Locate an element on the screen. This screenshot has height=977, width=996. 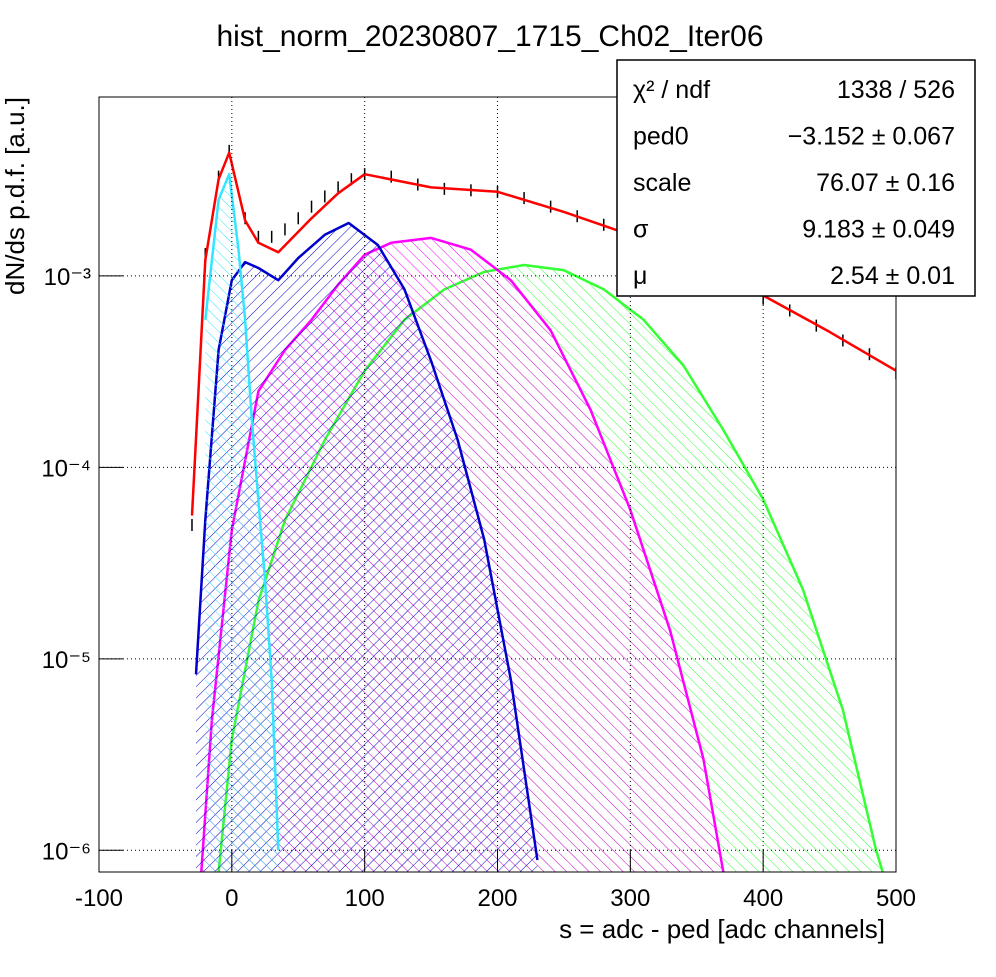
y-tick-label: 10⁻⁶ is located at coordinates (66, 851).